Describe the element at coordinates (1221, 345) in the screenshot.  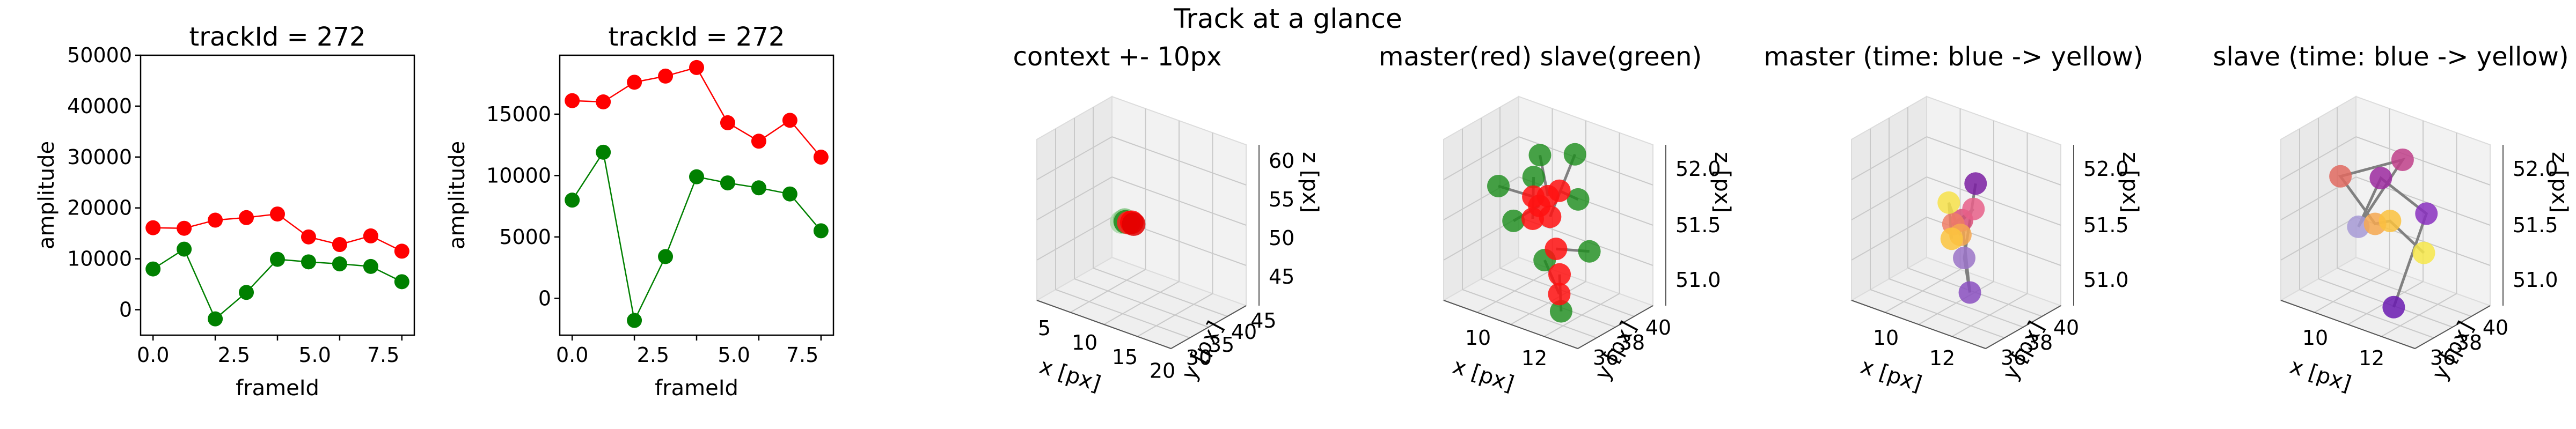
I see `y-tick-label: 35` at that location.